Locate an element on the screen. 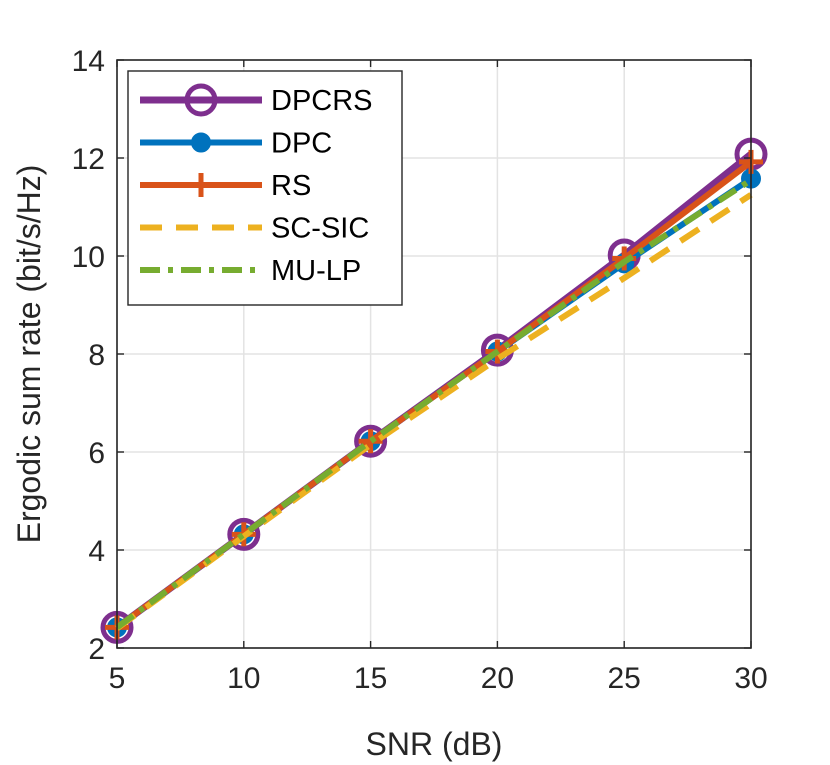  legend-marker-rs is located at coordinates (201, 185).